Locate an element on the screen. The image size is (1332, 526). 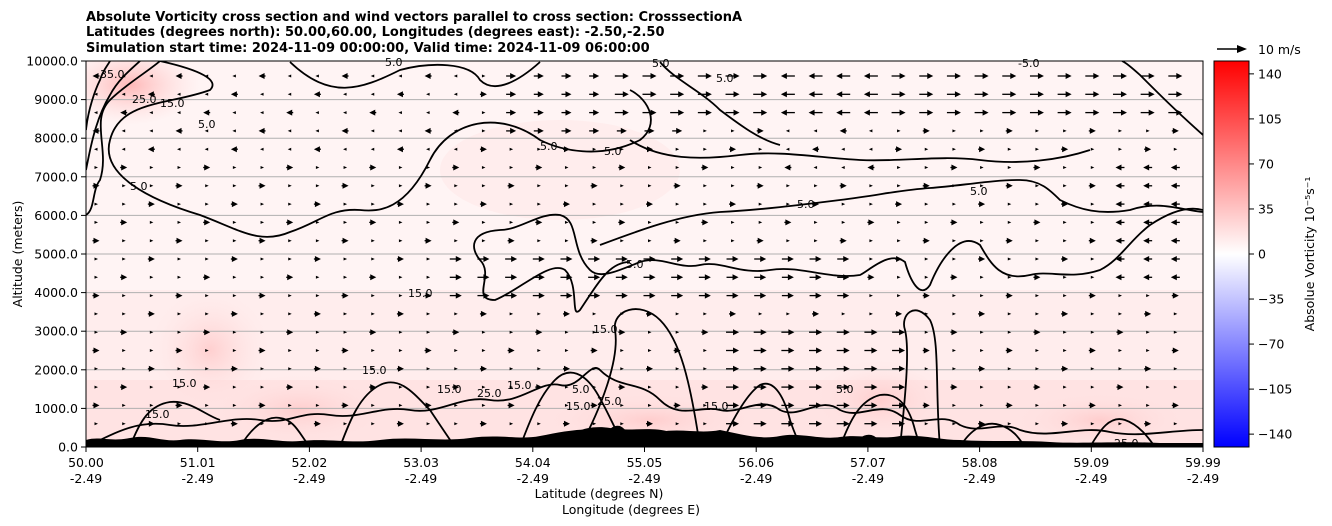
x-tick-longitude-label: -2.49 is located at coordinates (86, 478).